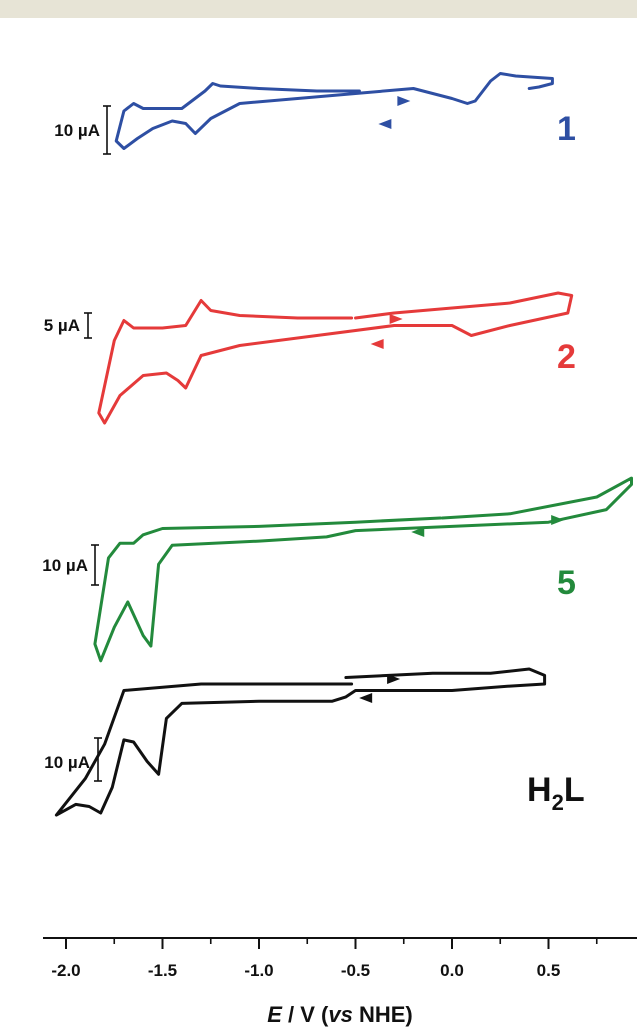 The width and height of the screenshot is (637, 1034). I want to click on scan-arrow-2-reverse, so click(377, 344).